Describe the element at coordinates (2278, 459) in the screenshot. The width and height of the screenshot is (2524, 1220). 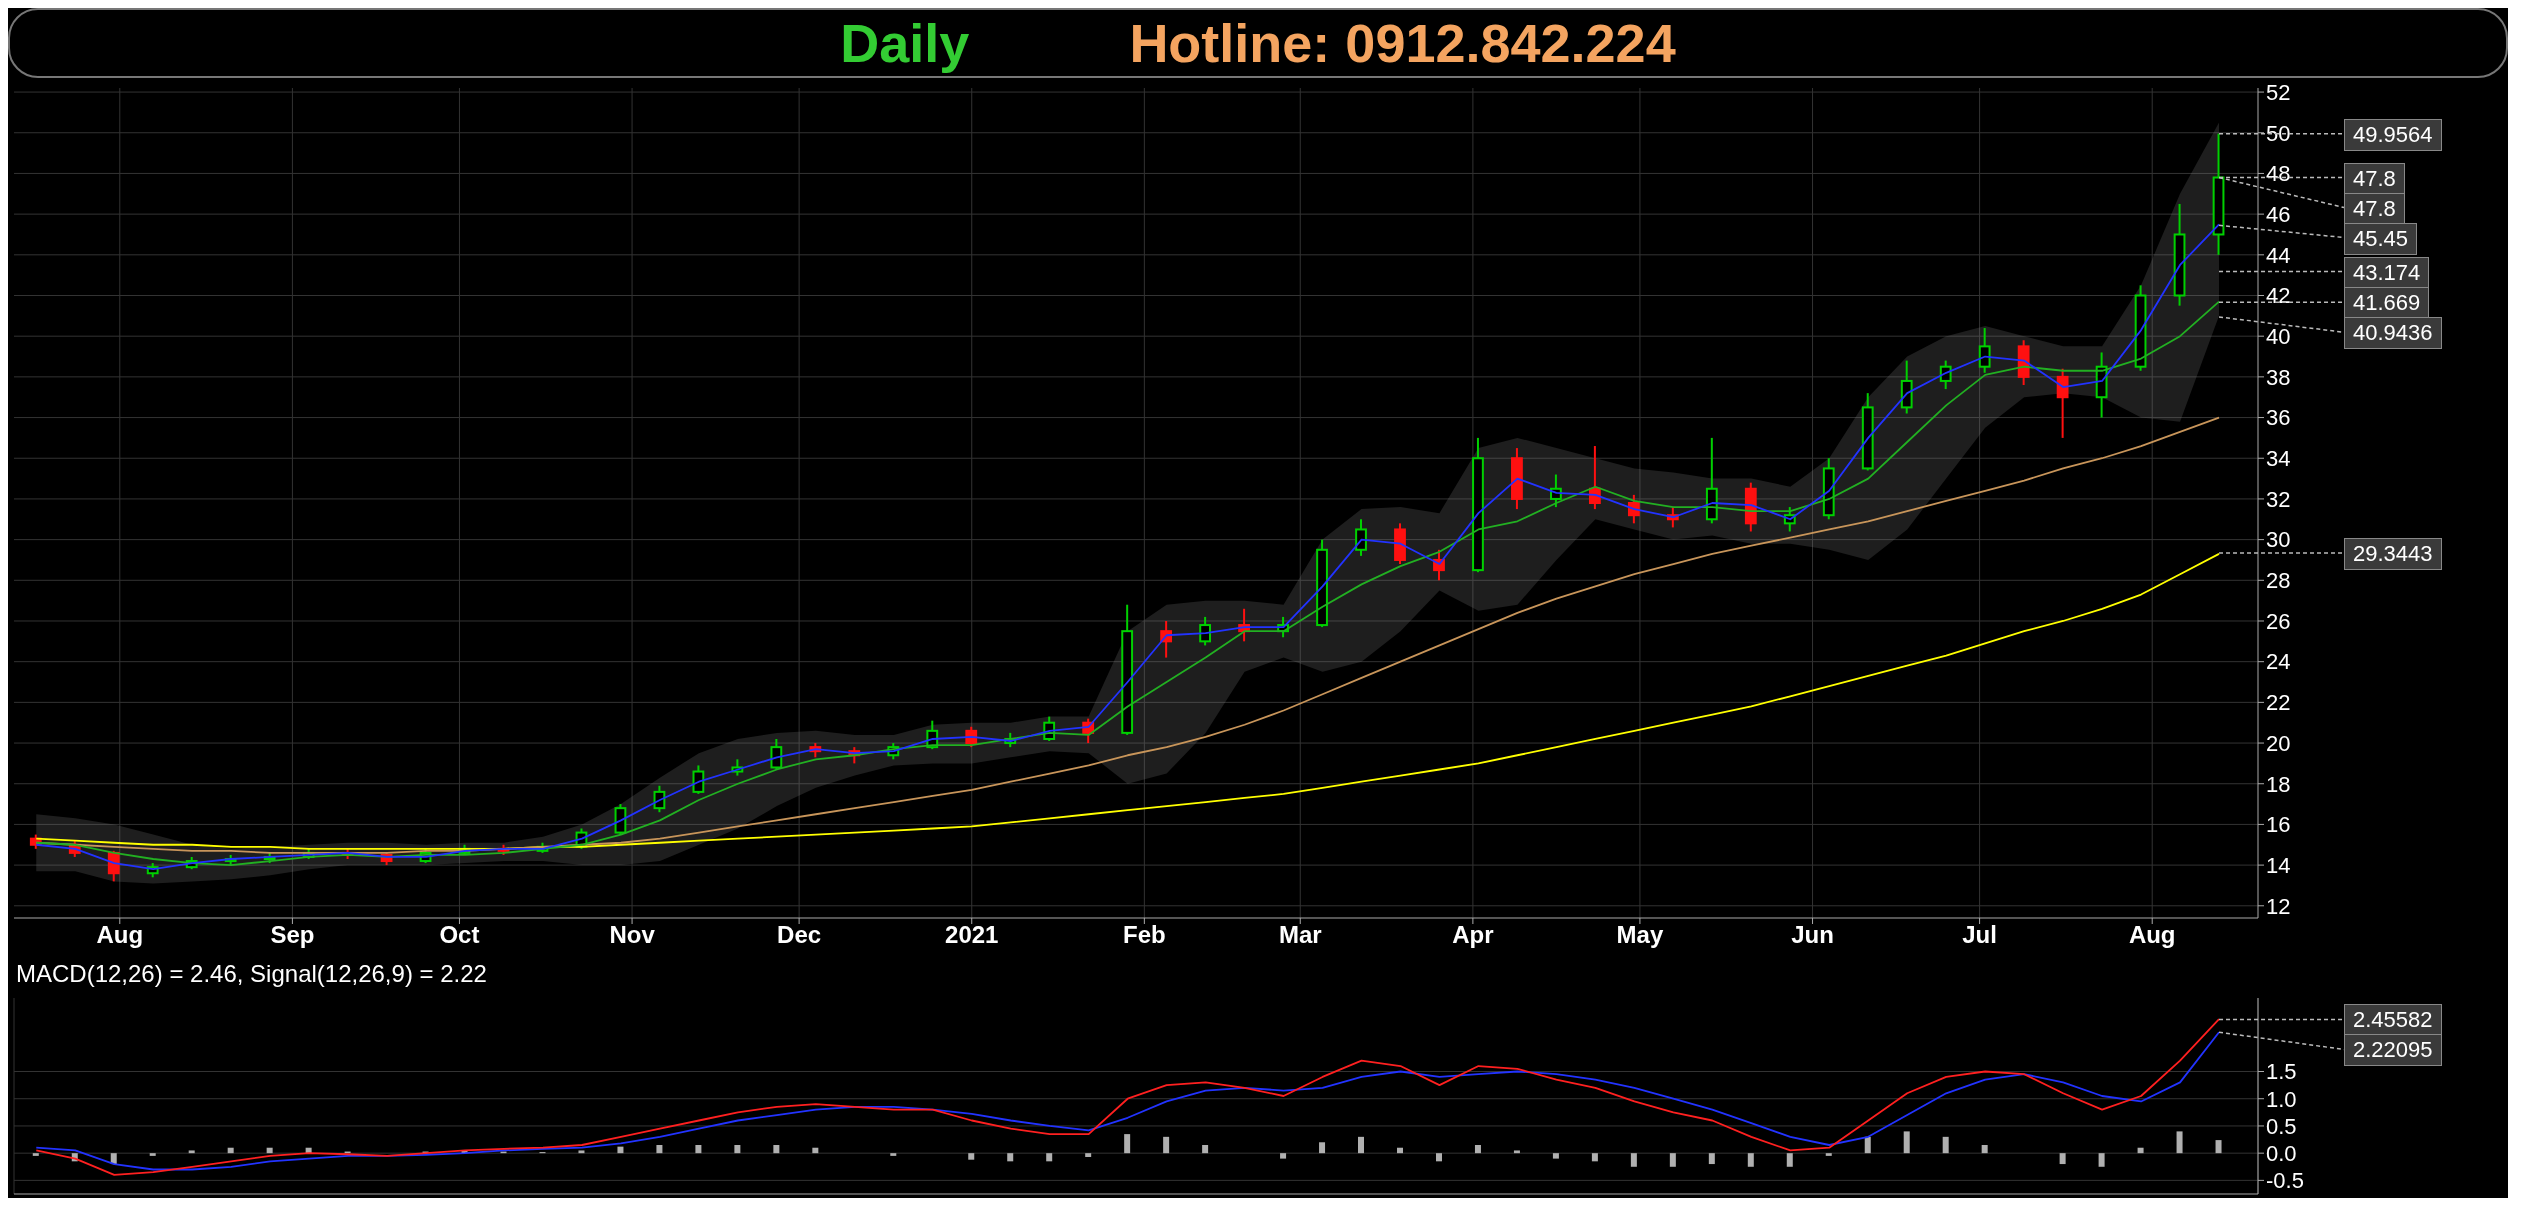
I see `y-tick-label: 34` at that location.